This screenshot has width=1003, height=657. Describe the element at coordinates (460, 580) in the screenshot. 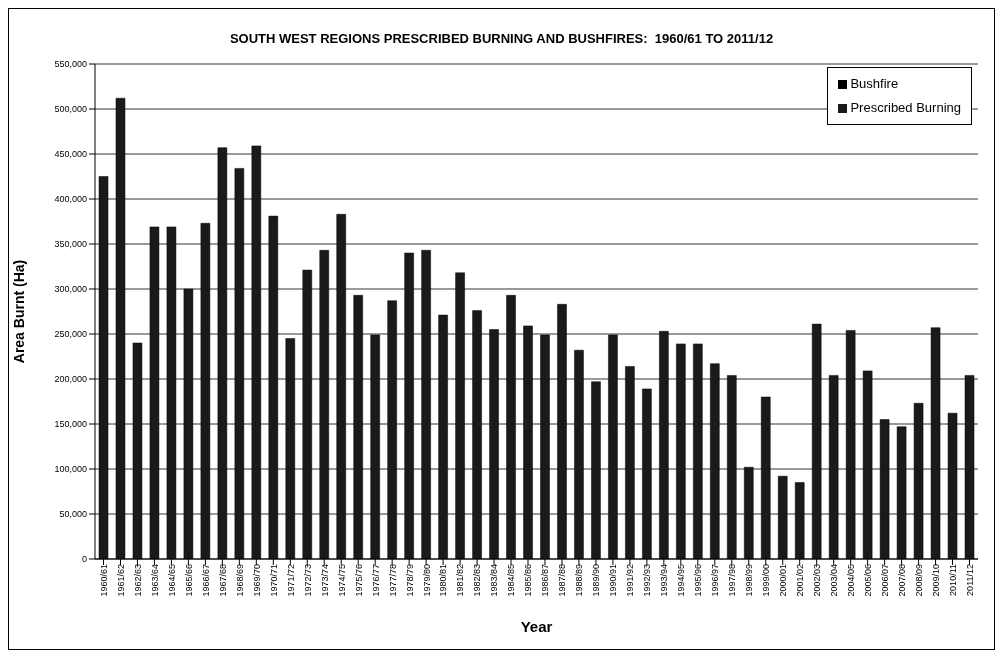

I see `x-tick-label: 1981/82` at that location.